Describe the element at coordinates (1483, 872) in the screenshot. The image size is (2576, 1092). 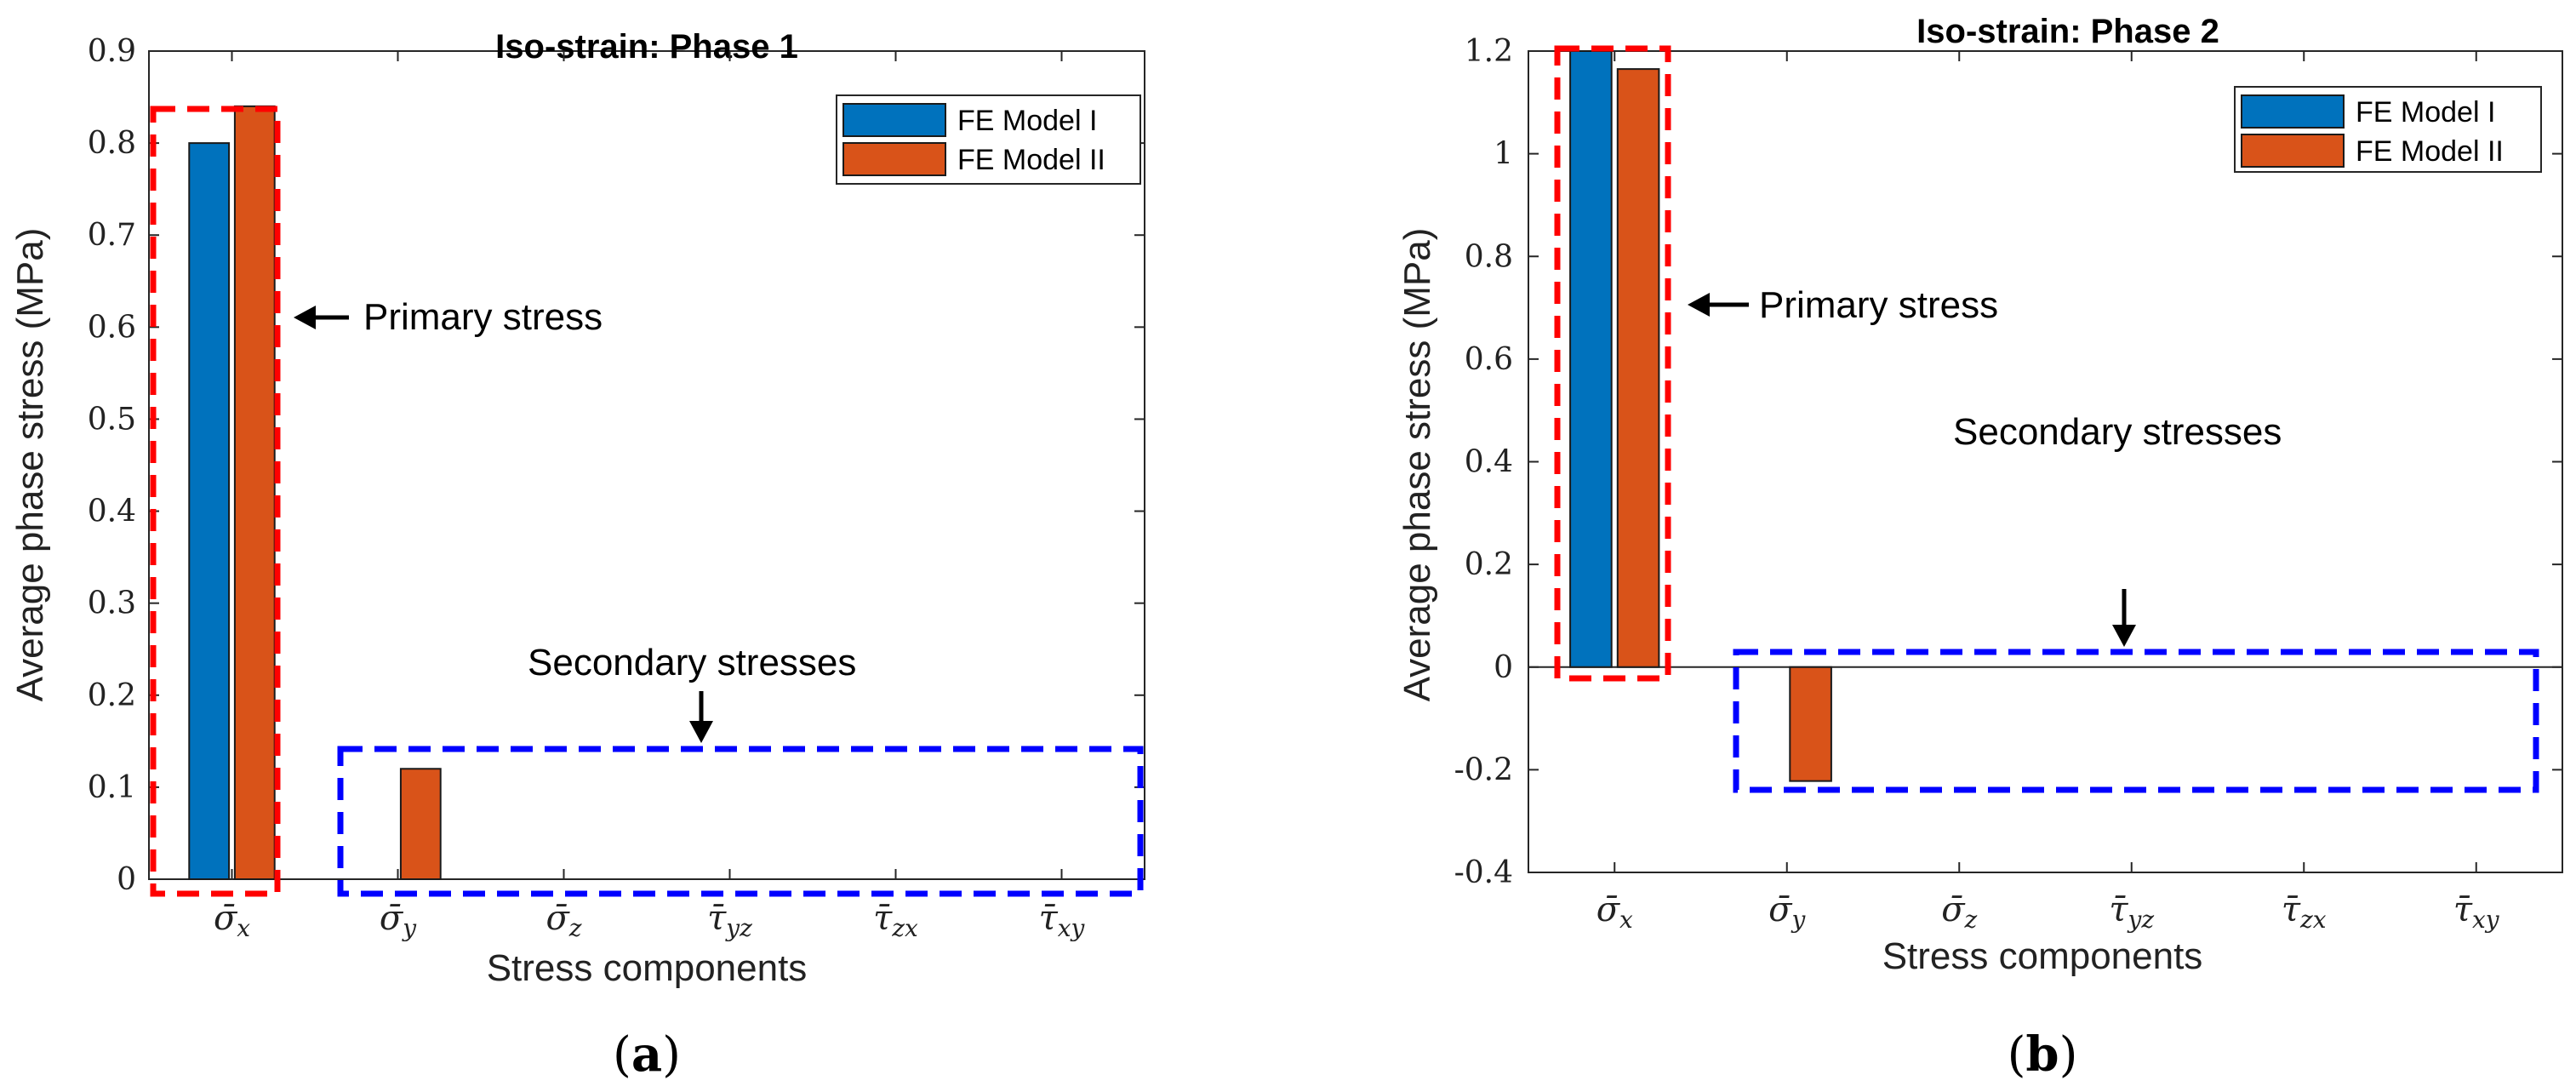
I see `y-tick-label: -0.4` at that location.